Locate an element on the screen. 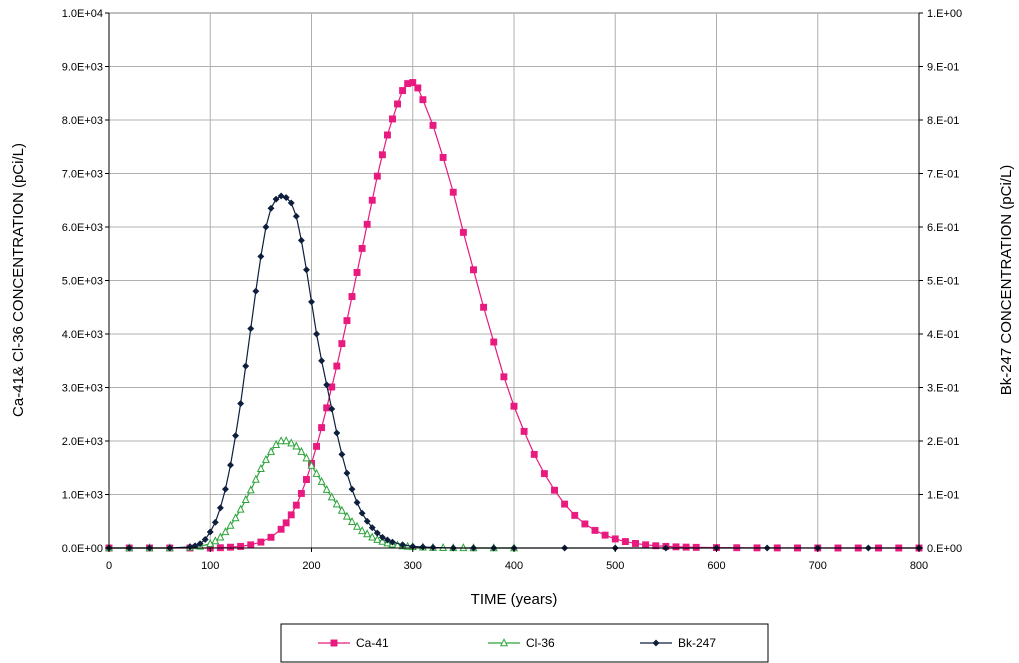  x-tick-label: 700 is located at coordinates (818, 566).